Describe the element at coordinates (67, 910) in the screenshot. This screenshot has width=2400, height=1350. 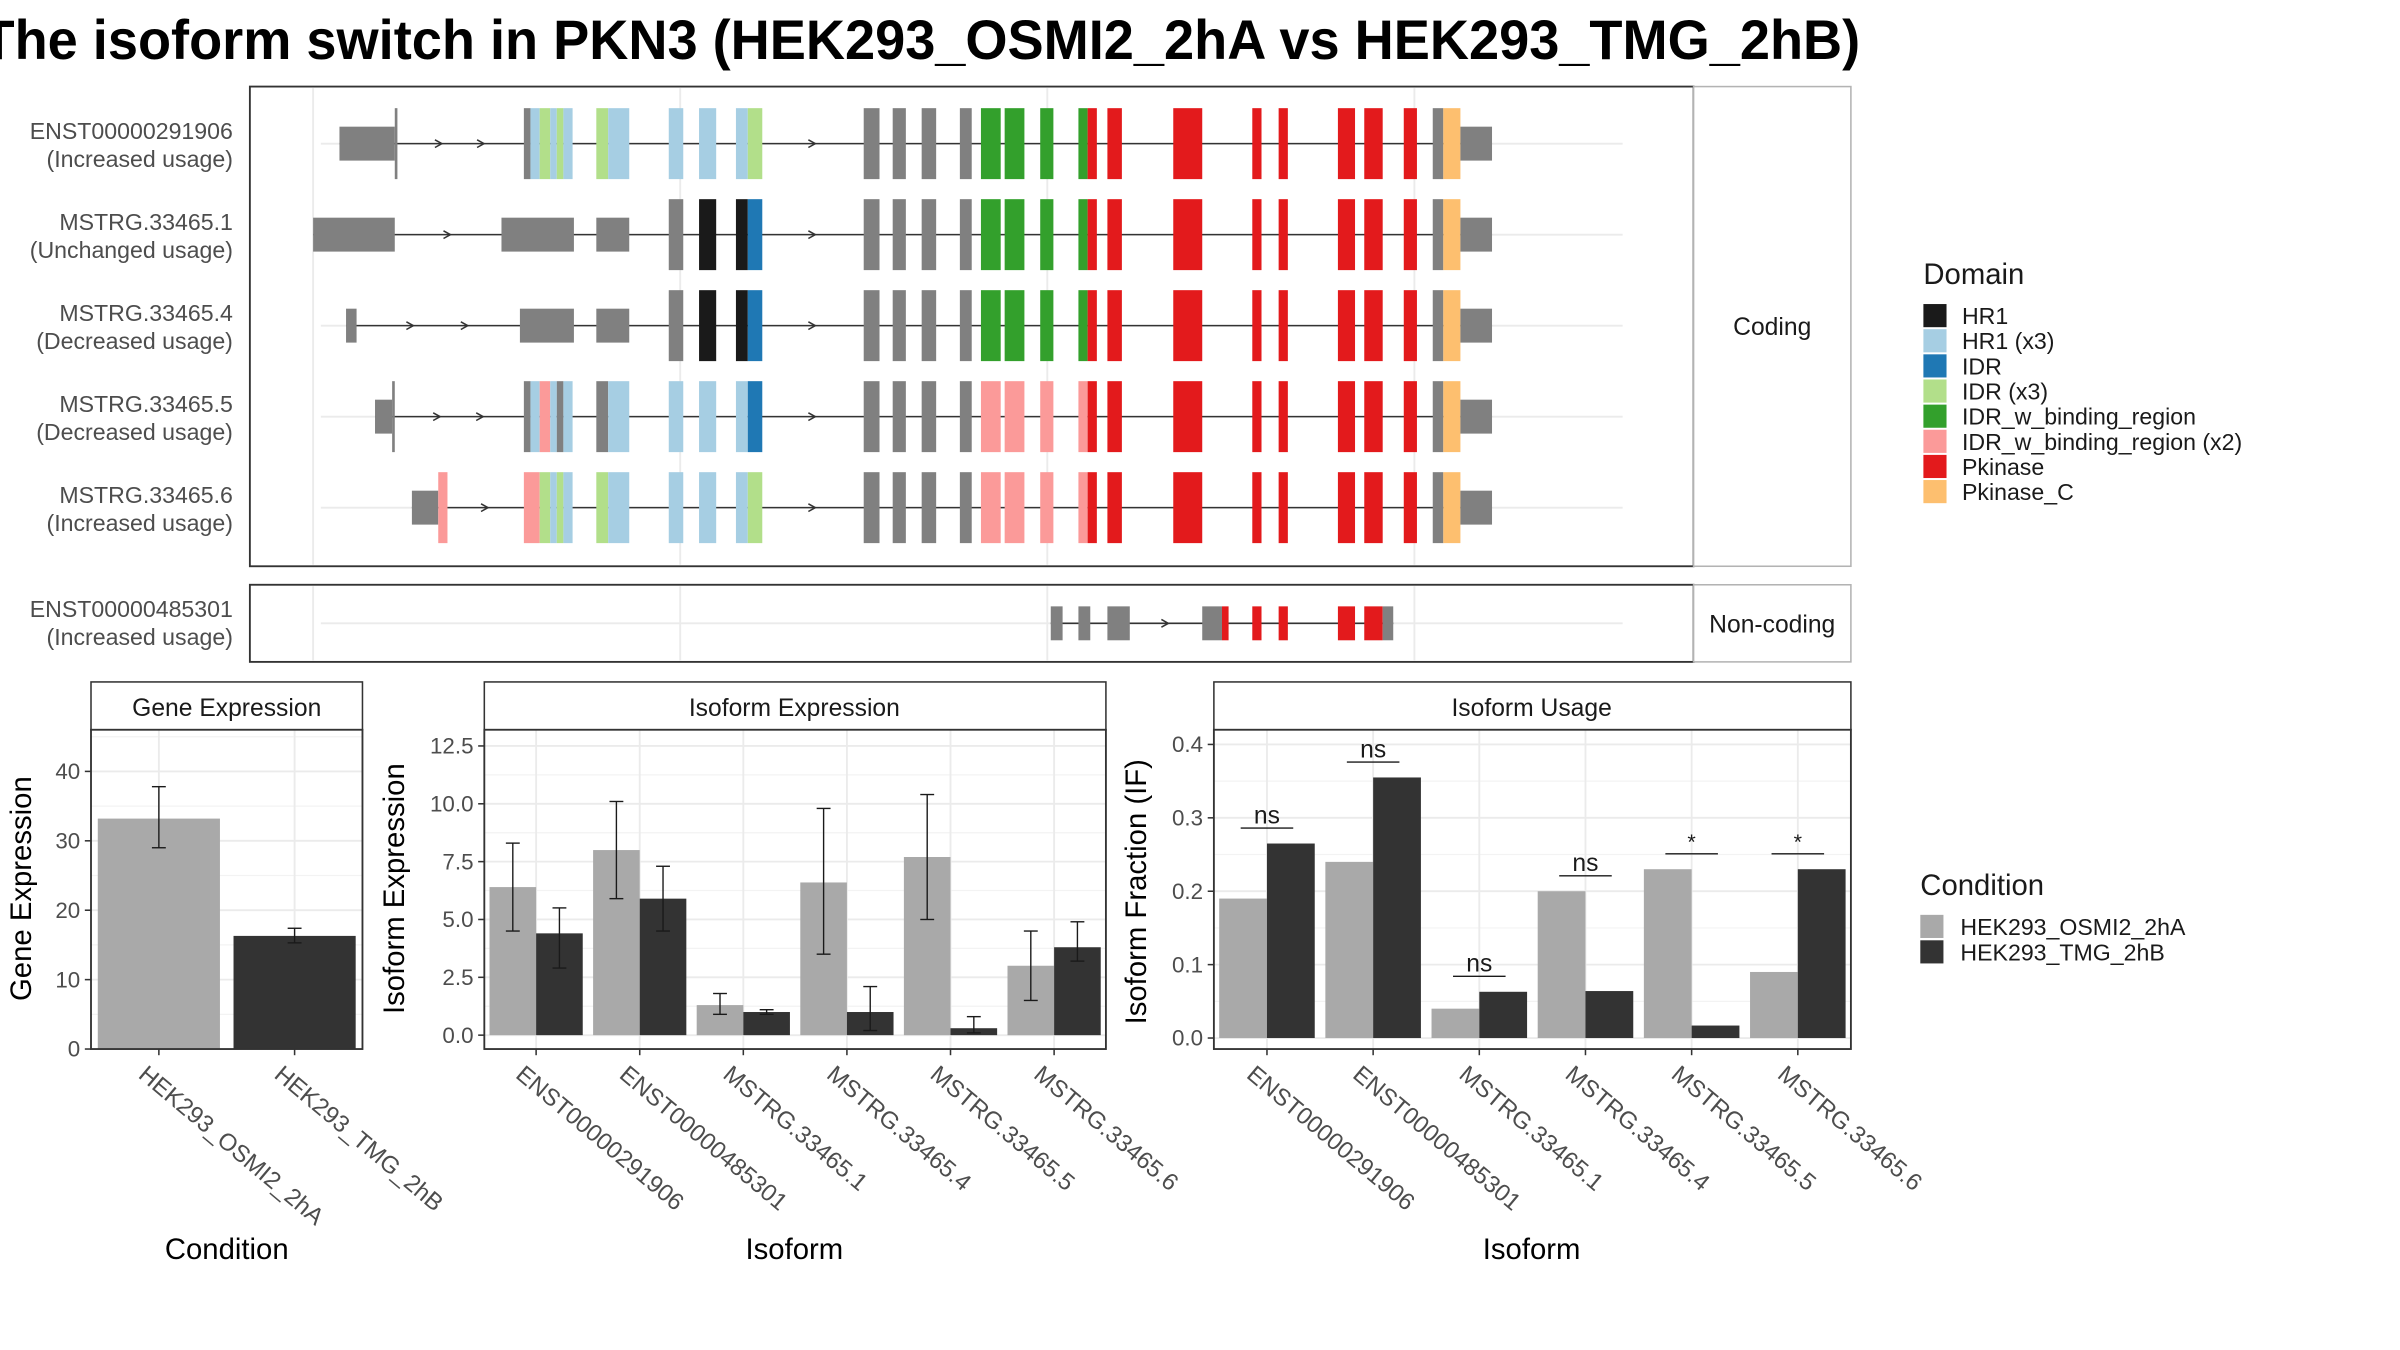
I see `y-tick-label: 20` at that location.